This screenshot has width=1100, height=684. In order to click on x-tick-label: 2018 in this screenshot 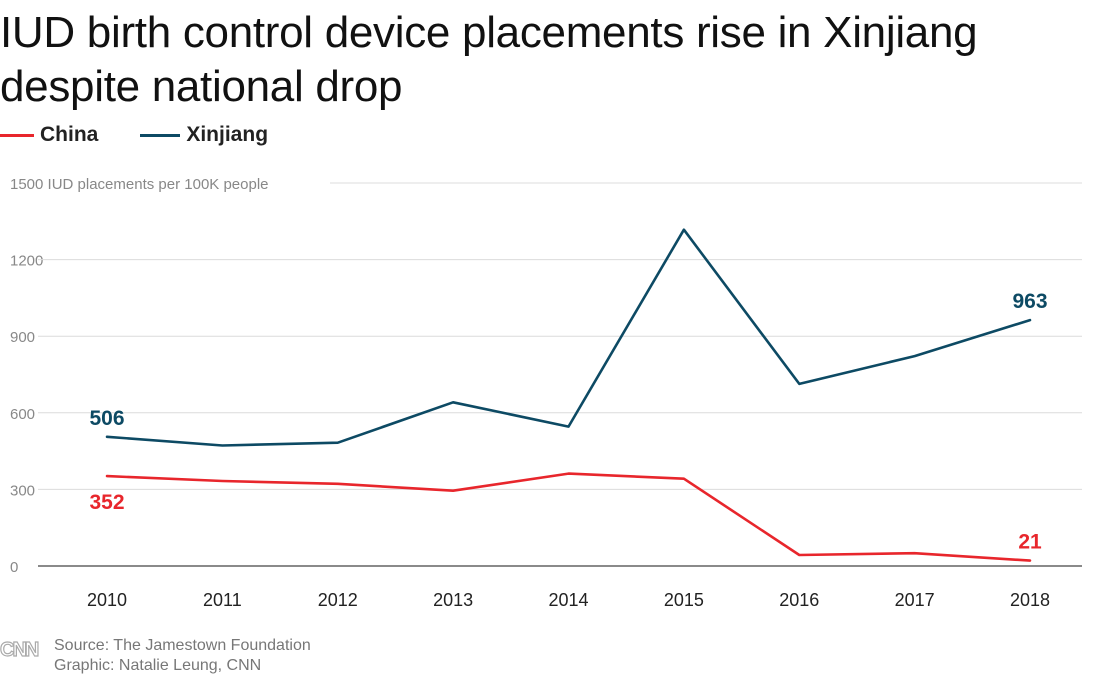, I will do `click(1030, 600)`.